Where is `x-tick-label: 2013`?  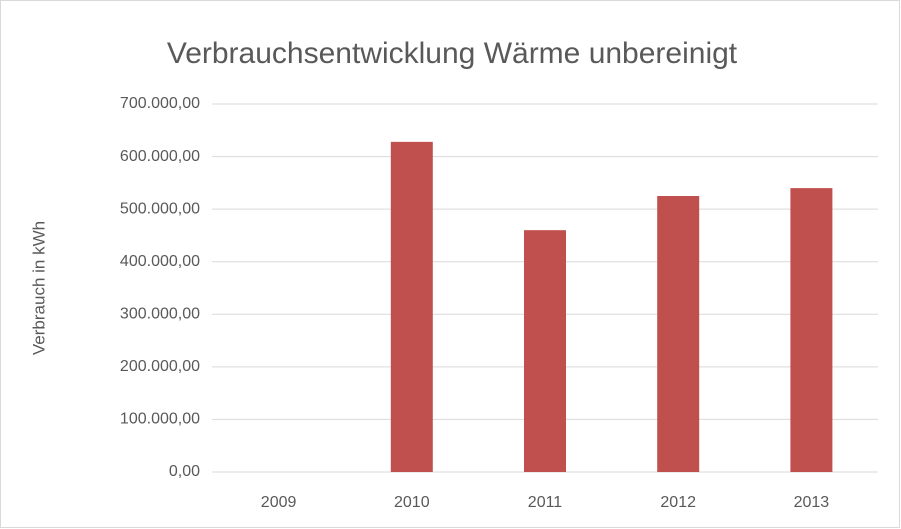
x-tick-label: 2013 is located at coordinates (812, 502).